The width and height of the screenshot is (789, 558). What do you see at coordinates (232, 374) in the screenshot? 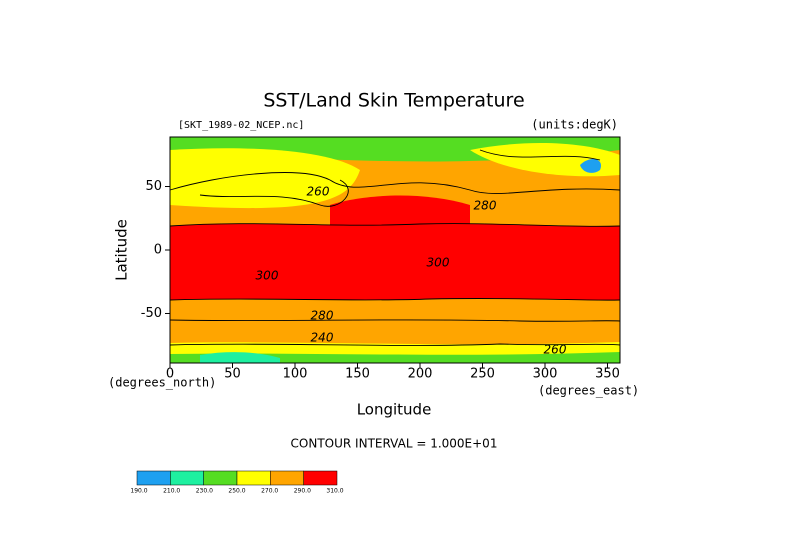
I see `x-tick-label: 50` at bounding box center [232, 374].